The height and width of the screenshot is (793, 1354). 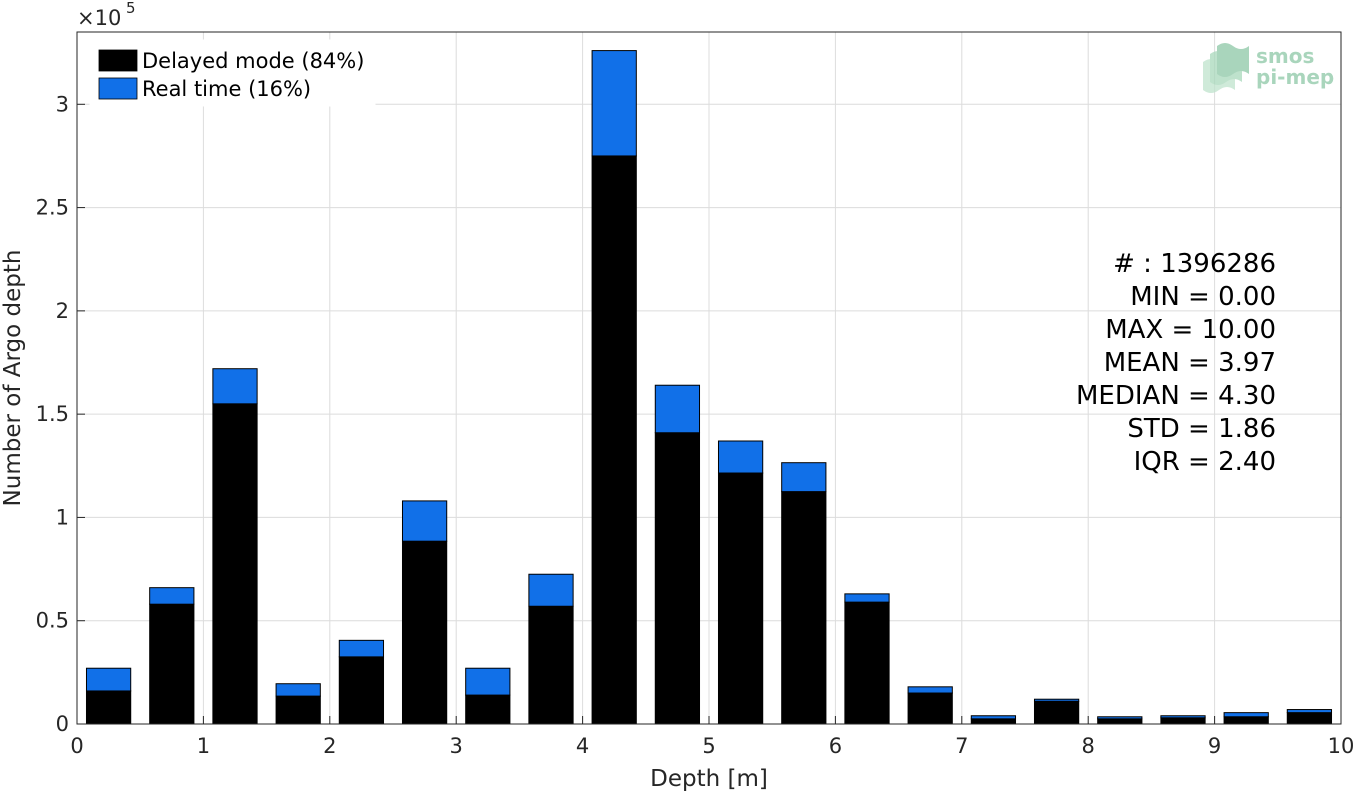 What do you see at coordinates (1205, 462) in the screenshot?
I see `stat-line: IQR = 2.40` at bounding box center [1205, 462].